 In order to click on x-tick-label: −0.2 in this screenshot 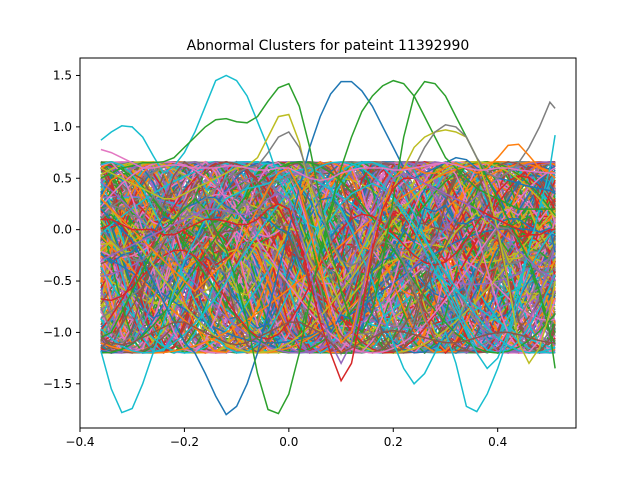, I will do `click(184, 442)`.